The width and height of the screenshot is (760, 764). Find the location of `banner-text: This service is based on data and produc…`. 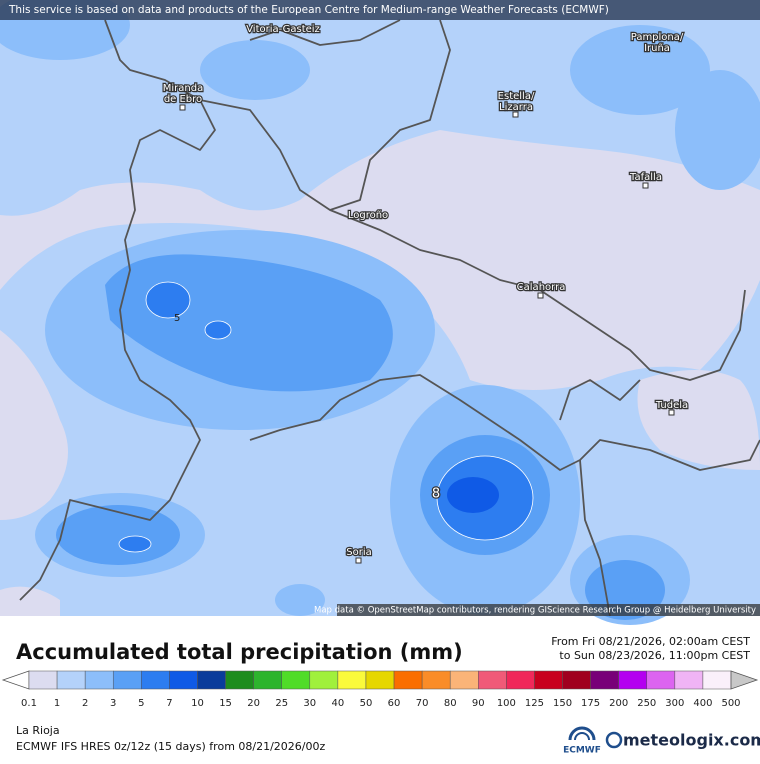

banner-text: This service is based on data and produc… is located at coordinates (308, 10).